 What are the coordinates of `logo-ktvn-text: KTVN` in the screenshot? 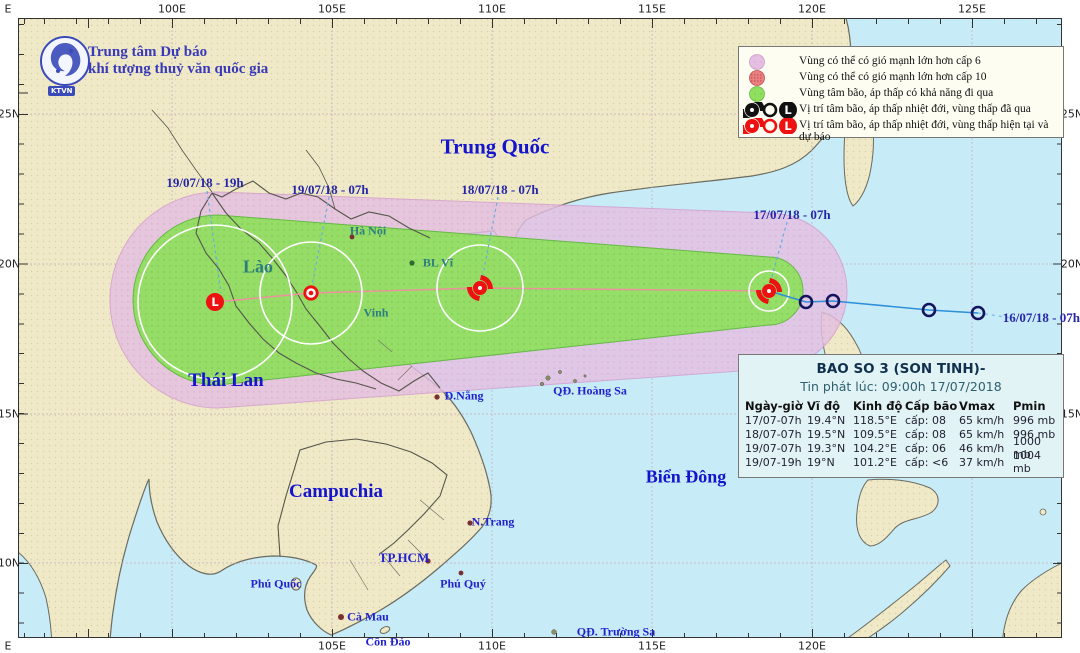 It's located at (62, 91).